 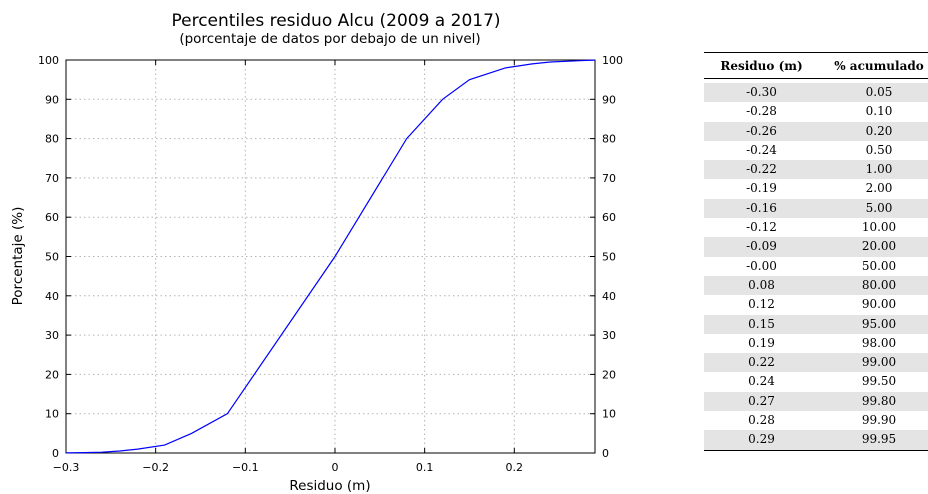 I want to click on residuo-cell: 0.19, so click(x=761, y=342).